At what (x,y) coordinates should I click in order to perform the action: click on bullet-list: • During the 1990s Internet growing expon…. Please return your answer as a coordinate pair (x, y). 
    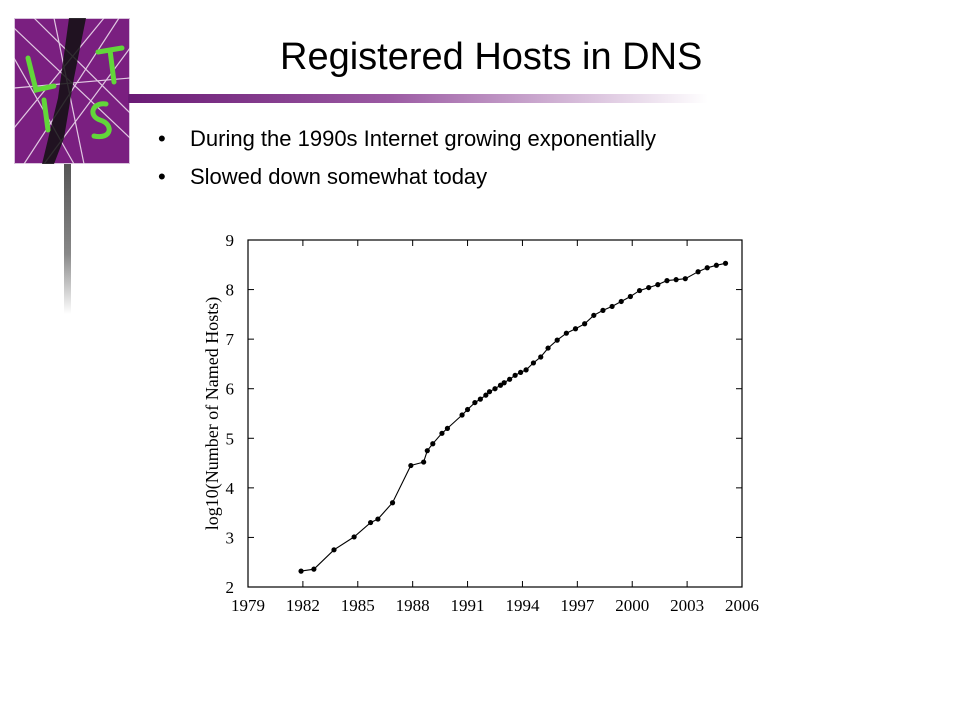
    Looking at the image, I should click on (407, 158).